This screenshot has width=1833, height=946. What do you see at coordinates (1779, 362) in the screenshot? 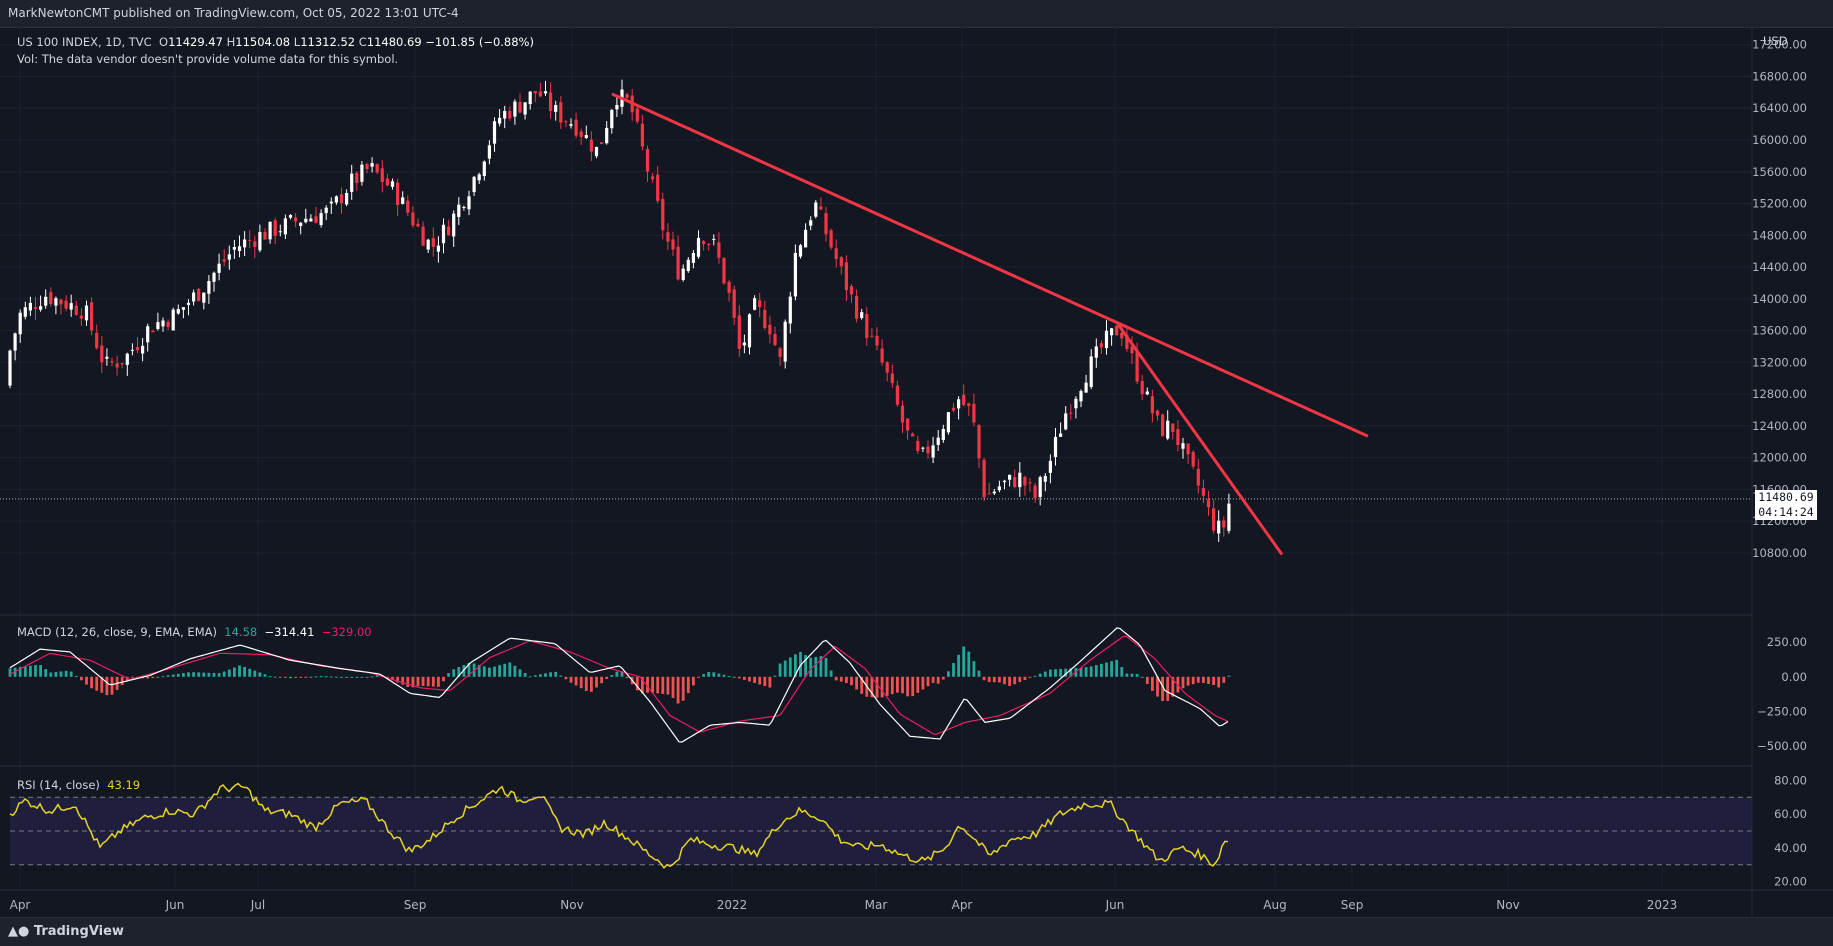
I see `price-tick-label: 13200.00` at bounding box center [1779, 362].